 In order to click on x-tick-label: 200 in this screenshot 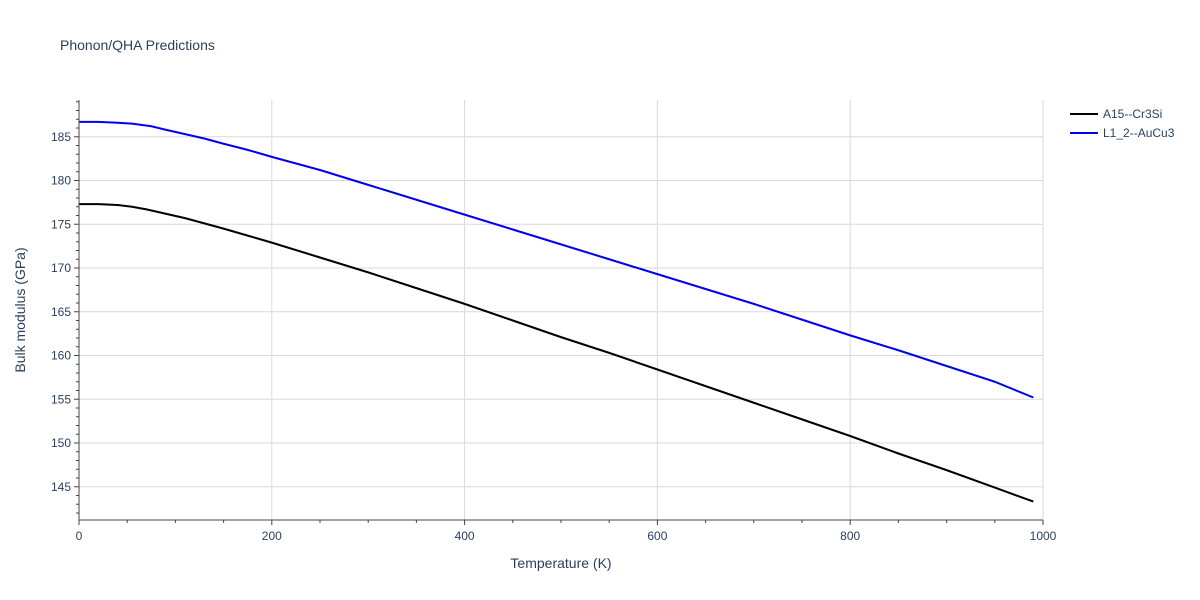, I will do `click(272, 536)`.